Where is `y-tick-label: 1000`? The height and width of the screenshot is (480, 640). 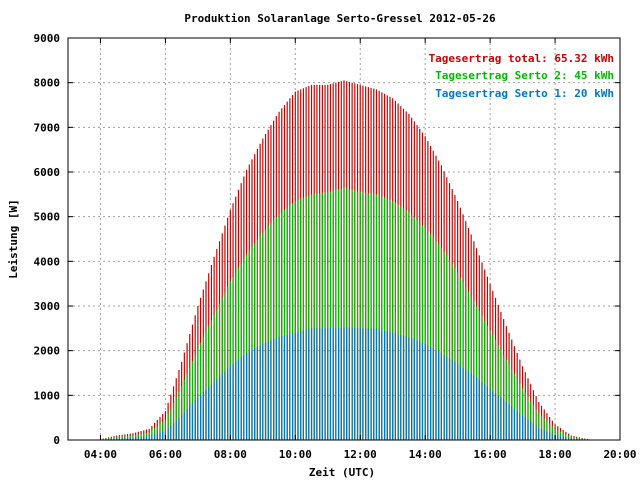
y-tick-label: 1000 is located at coordinates (47, 395).